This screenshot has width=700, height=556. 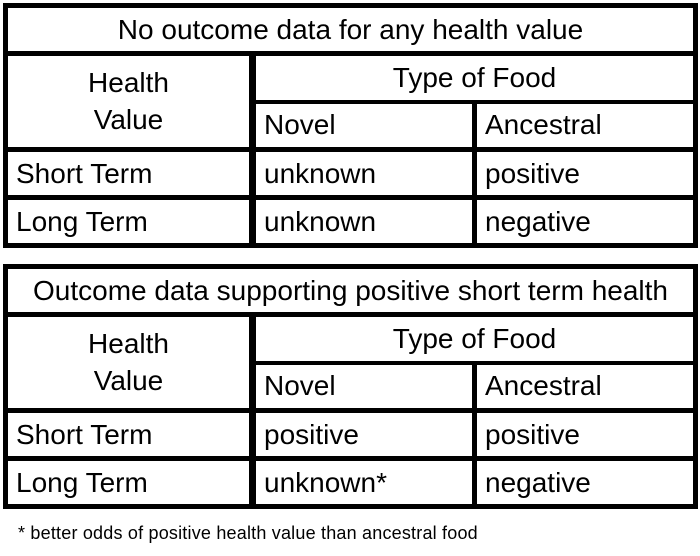 What do you see at coordinates (363, 434) in the screenshot?
I see `cell-short-term-novel: positive` at bounding box center [363, 434].